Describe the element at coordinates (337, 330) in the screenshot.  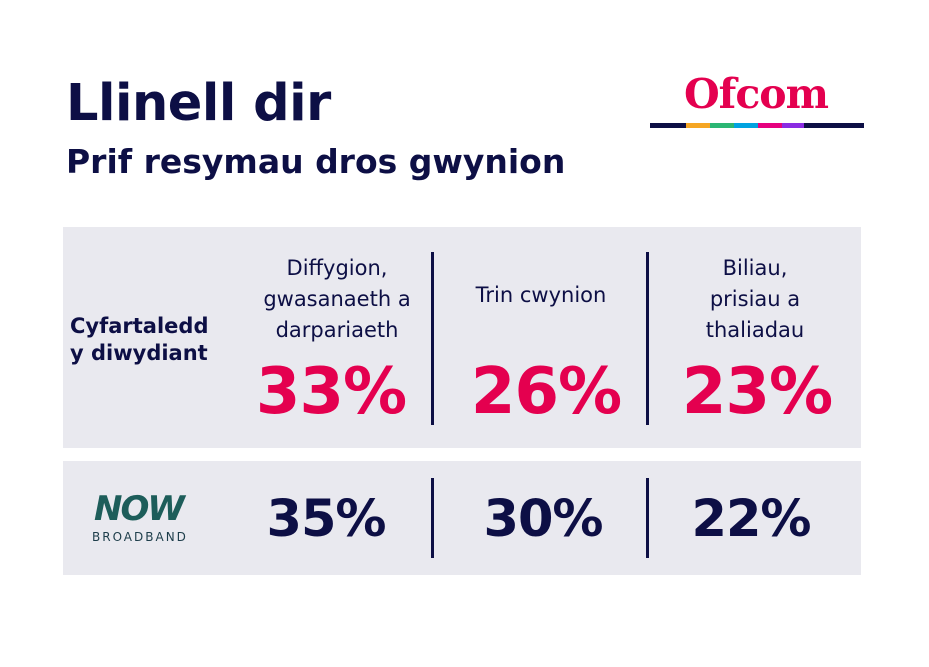
I see `category-header-line: darpariaeth` at that location.